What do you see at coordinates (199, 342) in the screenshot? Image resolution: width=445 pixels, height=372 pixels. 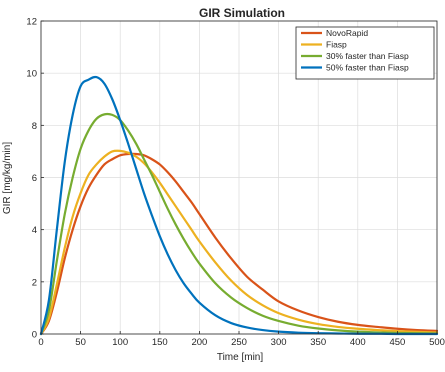 I see `x-tick-label: 200` at bounding box center [199, 342].